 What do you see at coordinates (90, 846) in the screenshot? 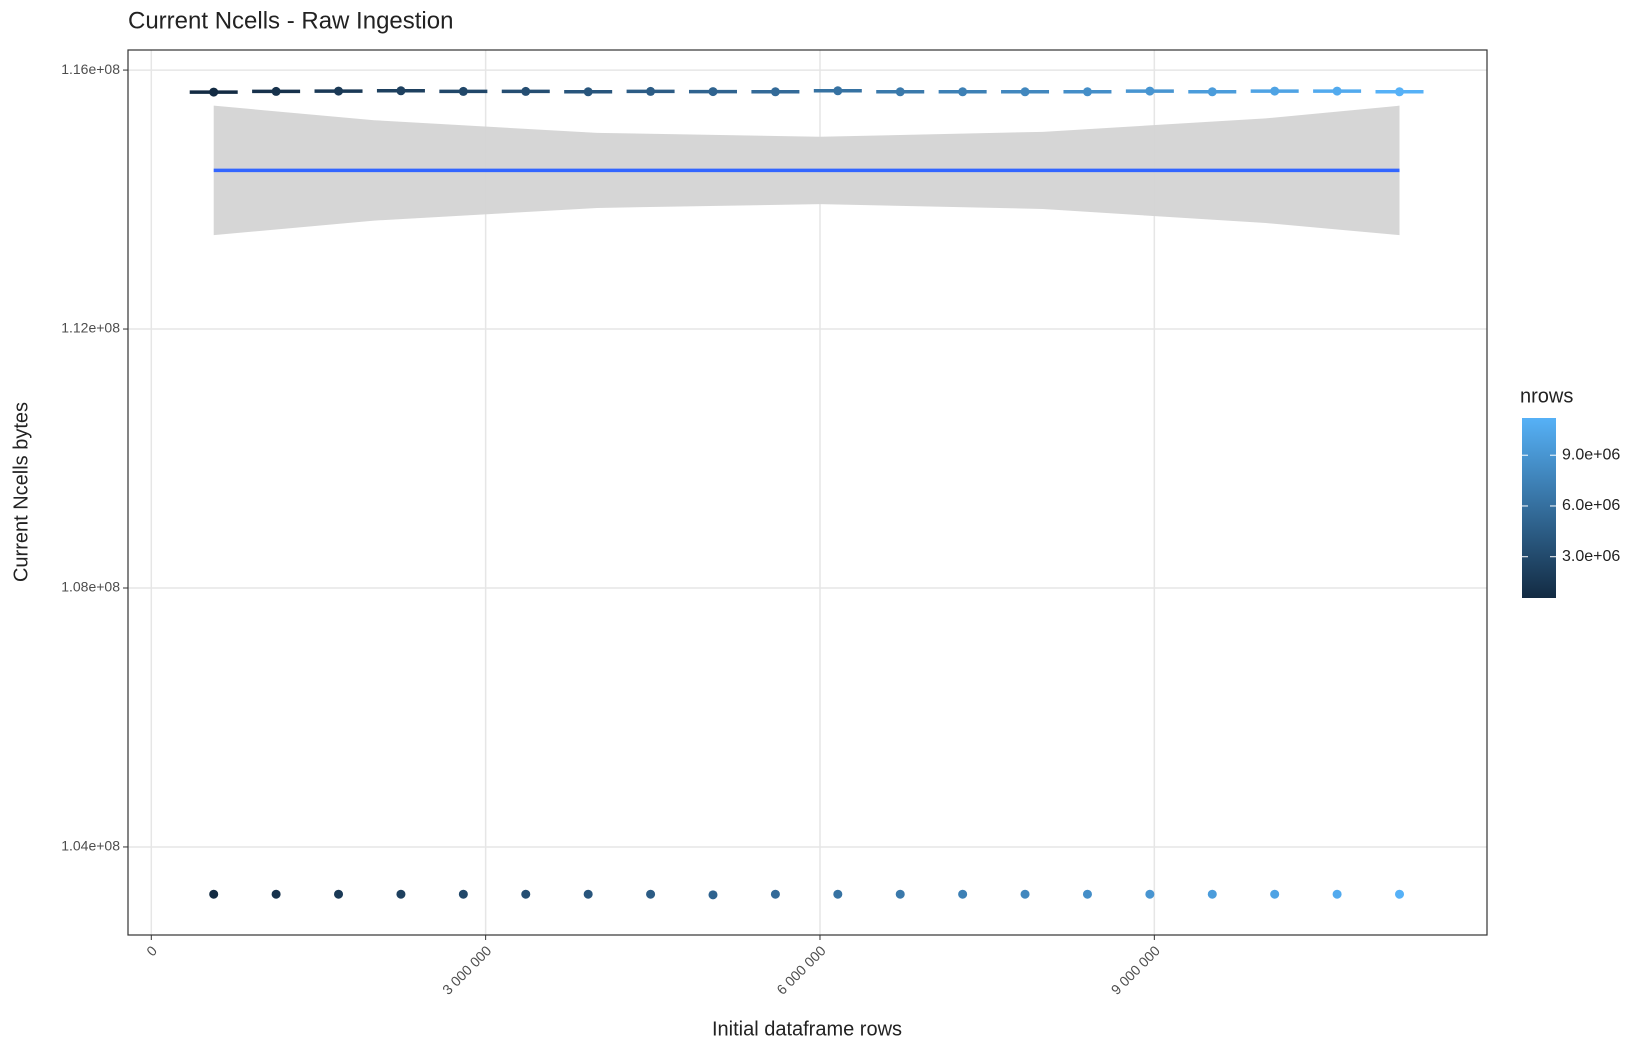
I see `y-tick-label: 1.04e+08` at bounding box center [90, 846].